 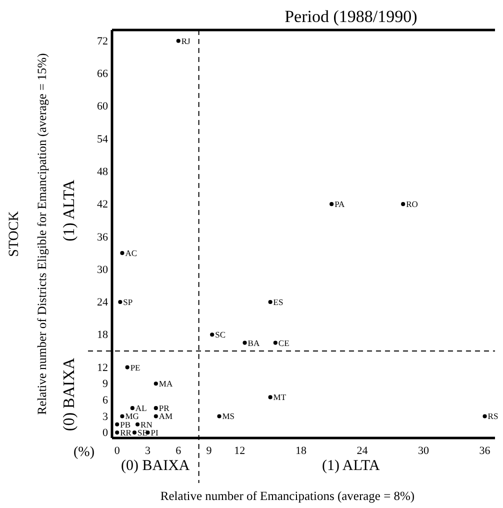 What do you see at coordinates (228, 416) in the screenshot?
I see `data-label: MS` at bounding box center [228, 416].